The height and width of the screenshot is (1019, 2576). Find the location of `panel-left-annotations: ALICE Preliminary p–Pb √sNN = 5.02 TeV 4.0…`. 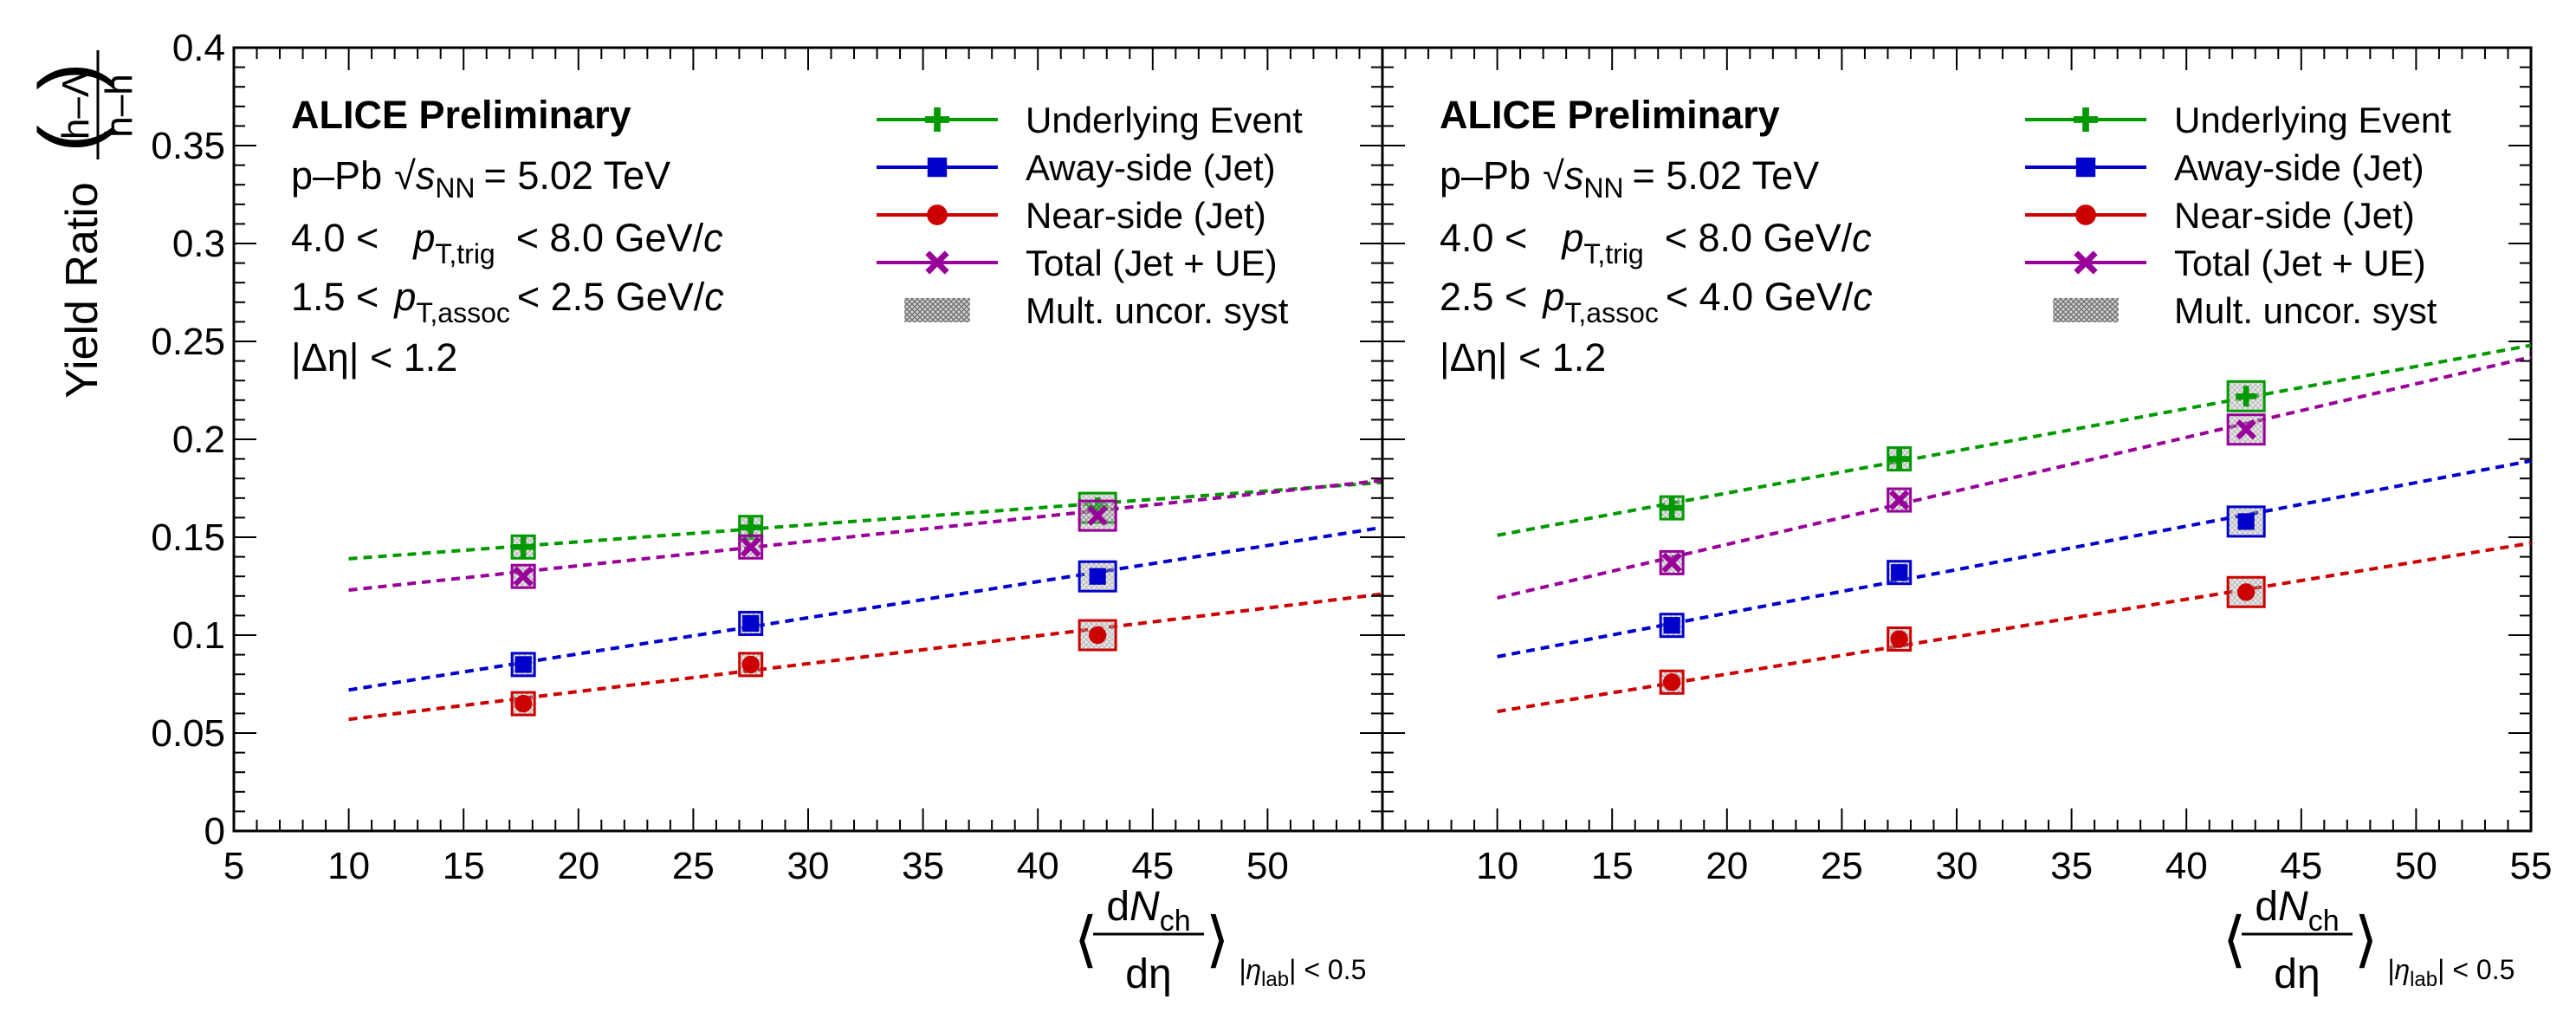

panel-left-annotations: ALICE Preliminary p–Pb √sNN = 5.02 TeV 4.0… is located at coordinates (507, 237).